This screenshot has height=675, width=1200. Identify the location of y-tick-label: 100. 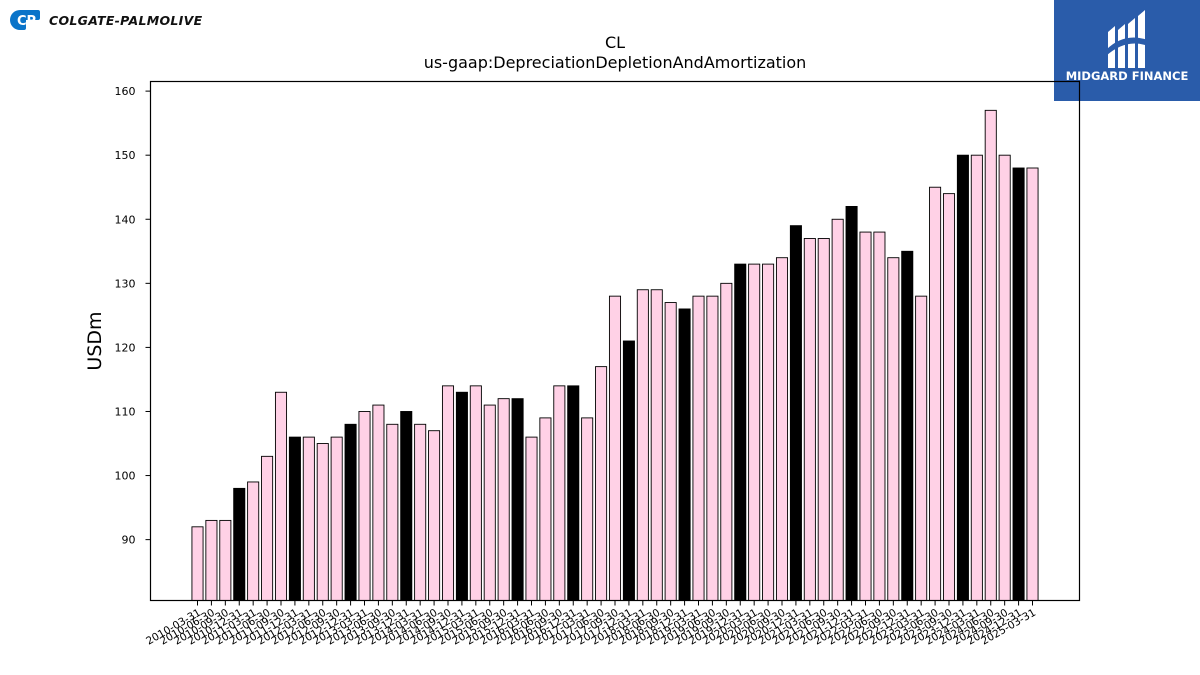
(125, 476).